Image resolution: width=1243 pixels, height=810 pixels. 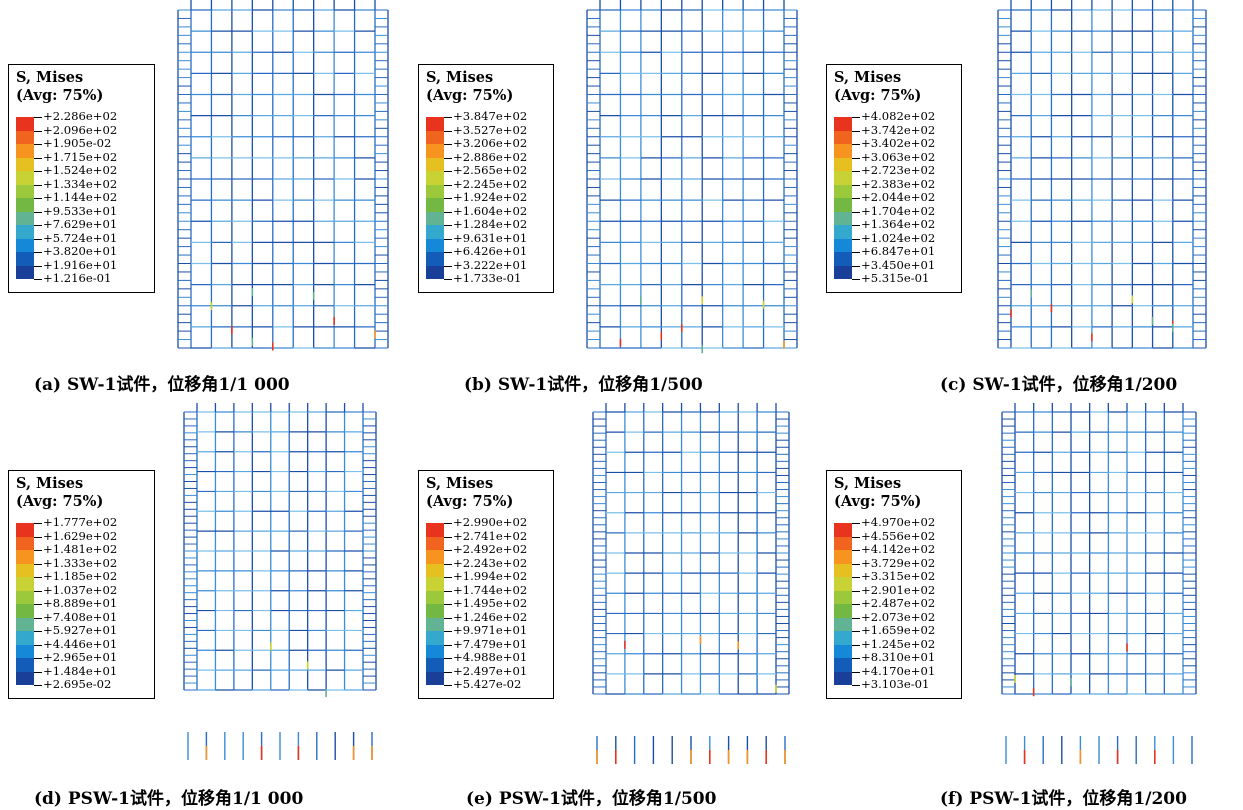 What do you see at coordinates (490, 643) in the screenshot?
I see `legend-value: +7.479e+01` at bounding box center [490, 643].